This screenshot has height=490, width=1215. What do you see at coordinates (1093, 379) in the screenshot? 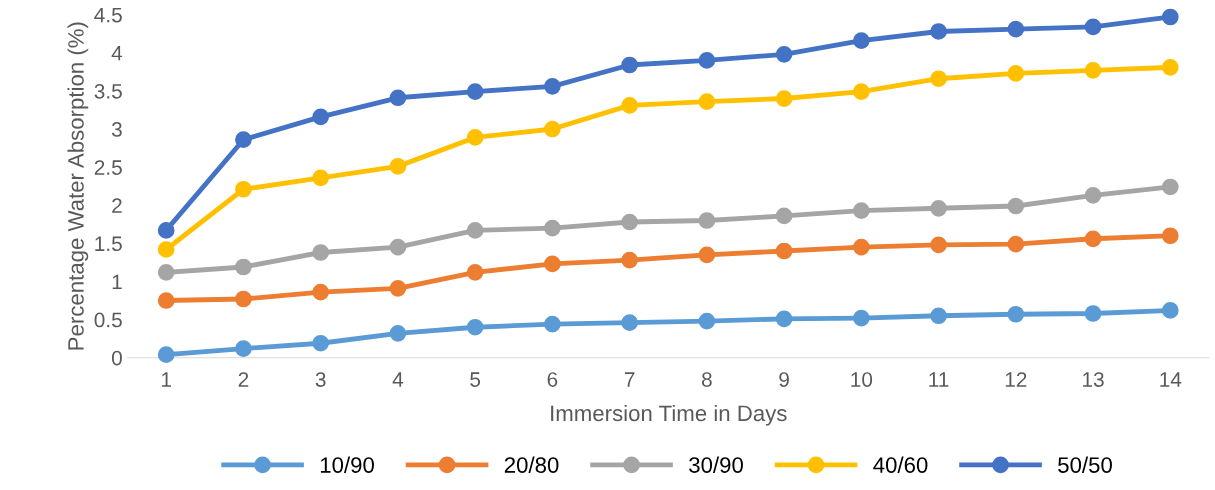
I see `x-tick-label: 13` at bounding box center [1093, 379].